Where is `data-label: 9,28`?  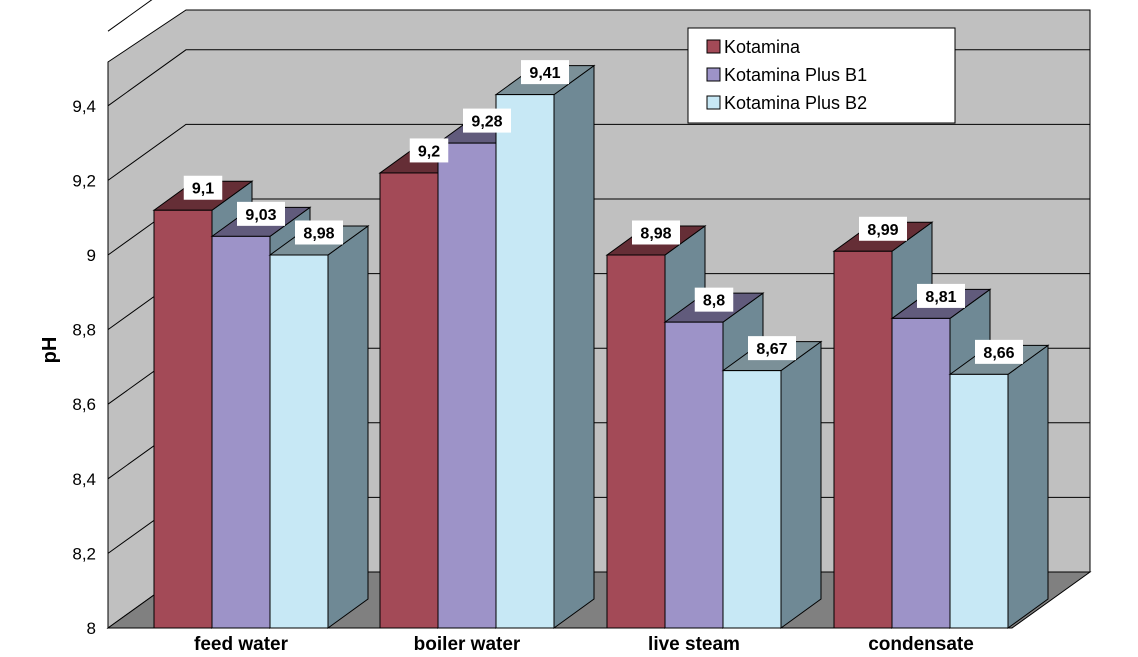 data-label: 9,28 is located at coordinates (486, 122).